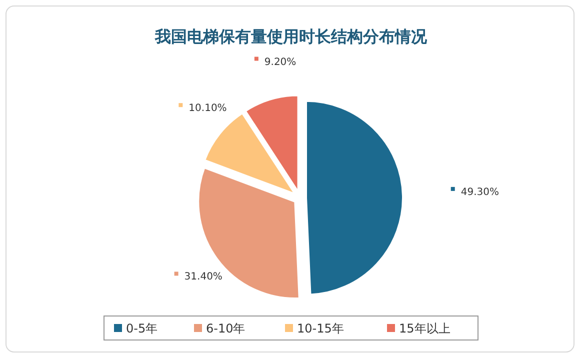 The image size is (582, 360). Describe the element at coordinates (207, 108) in the screenshot. I see `data-label: 10.10%` at that location.